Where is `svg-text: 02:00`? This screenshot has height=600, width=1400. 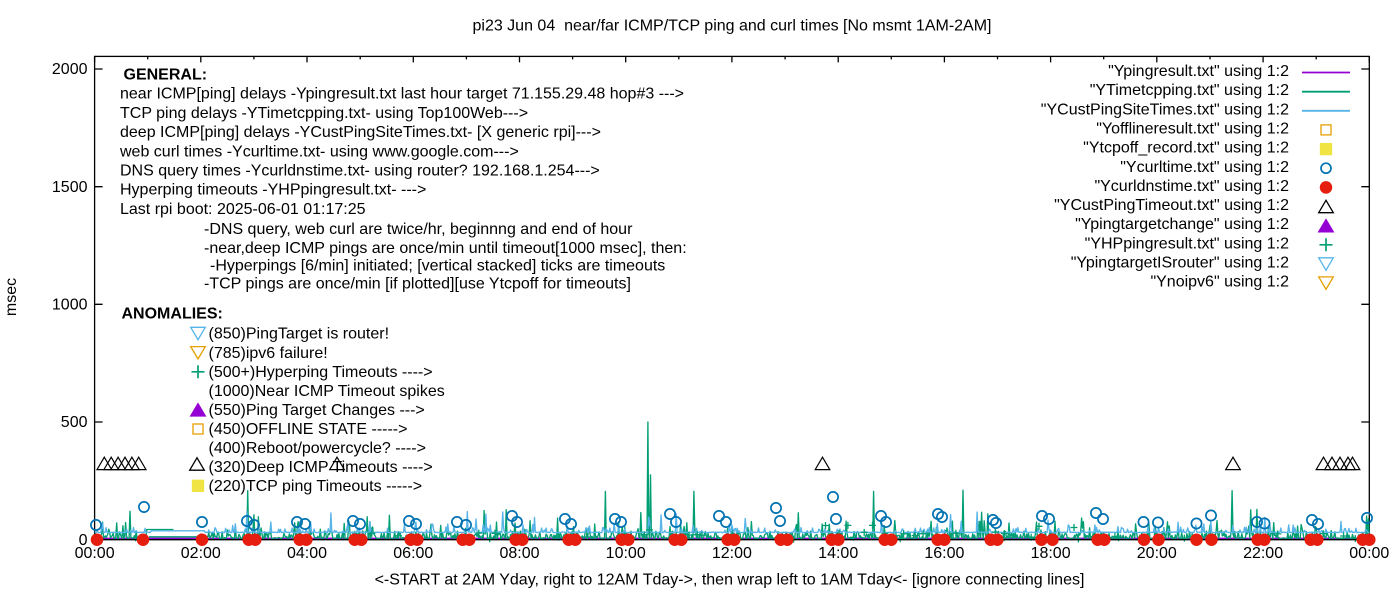
svg-text: 02:00 is located at coordinates (201, 553).